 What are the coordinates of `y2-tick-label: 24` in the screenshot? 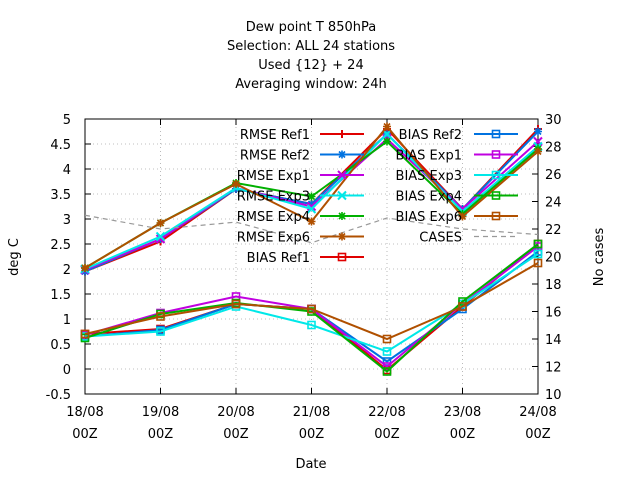 It's located at (553, 203).